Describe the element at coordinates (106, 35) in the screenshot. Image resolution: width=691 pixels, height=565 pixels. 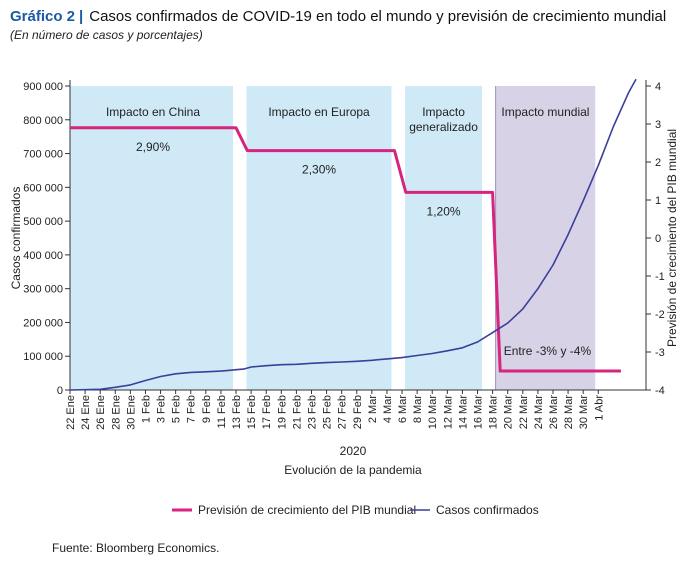
I see `chart-subtitle: (En número de casos y porcentajes)` at that location.